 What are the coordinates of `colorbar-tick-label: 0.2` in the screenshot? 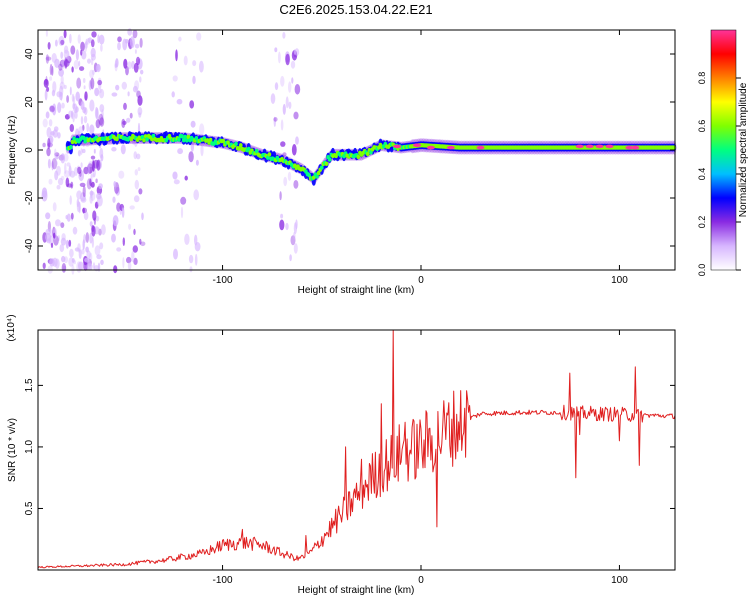 It's located at (702, 222).